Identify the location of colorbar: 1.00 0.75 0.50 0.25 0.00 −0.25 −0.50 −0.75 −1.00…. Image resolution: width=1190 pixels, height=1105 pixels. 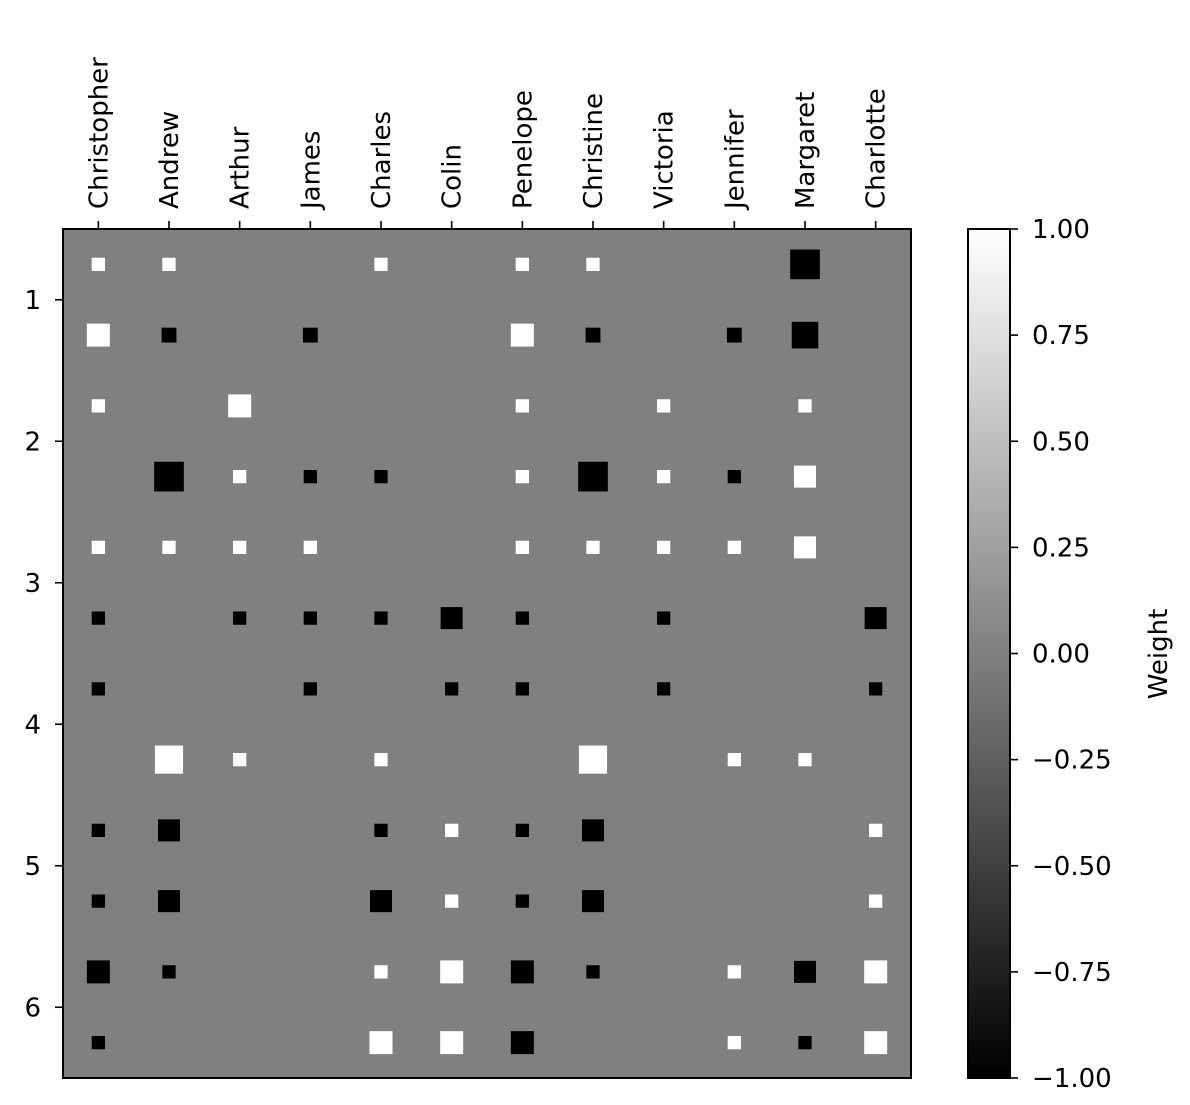
(1070, 654).